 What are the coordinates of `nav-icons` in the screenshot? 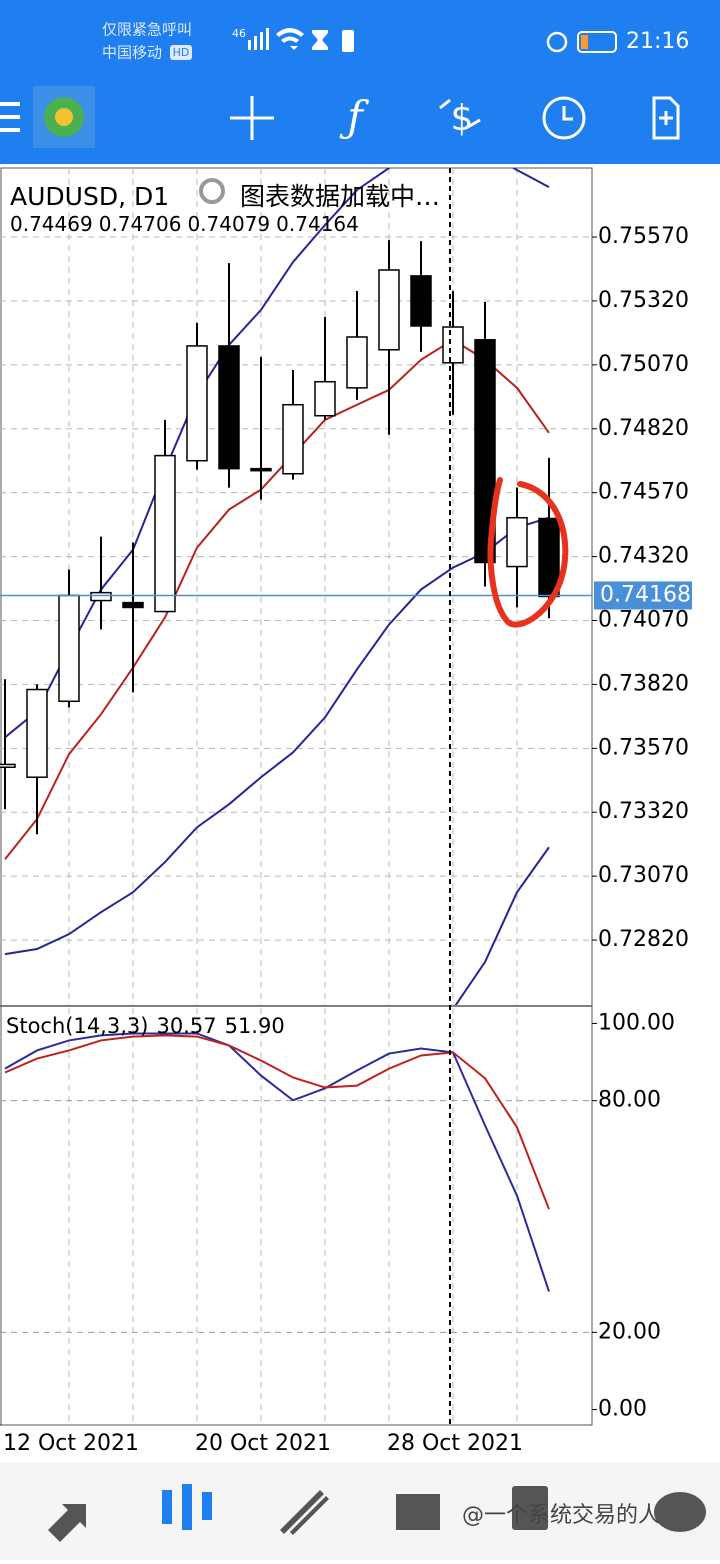 It's located at (377, 1513).